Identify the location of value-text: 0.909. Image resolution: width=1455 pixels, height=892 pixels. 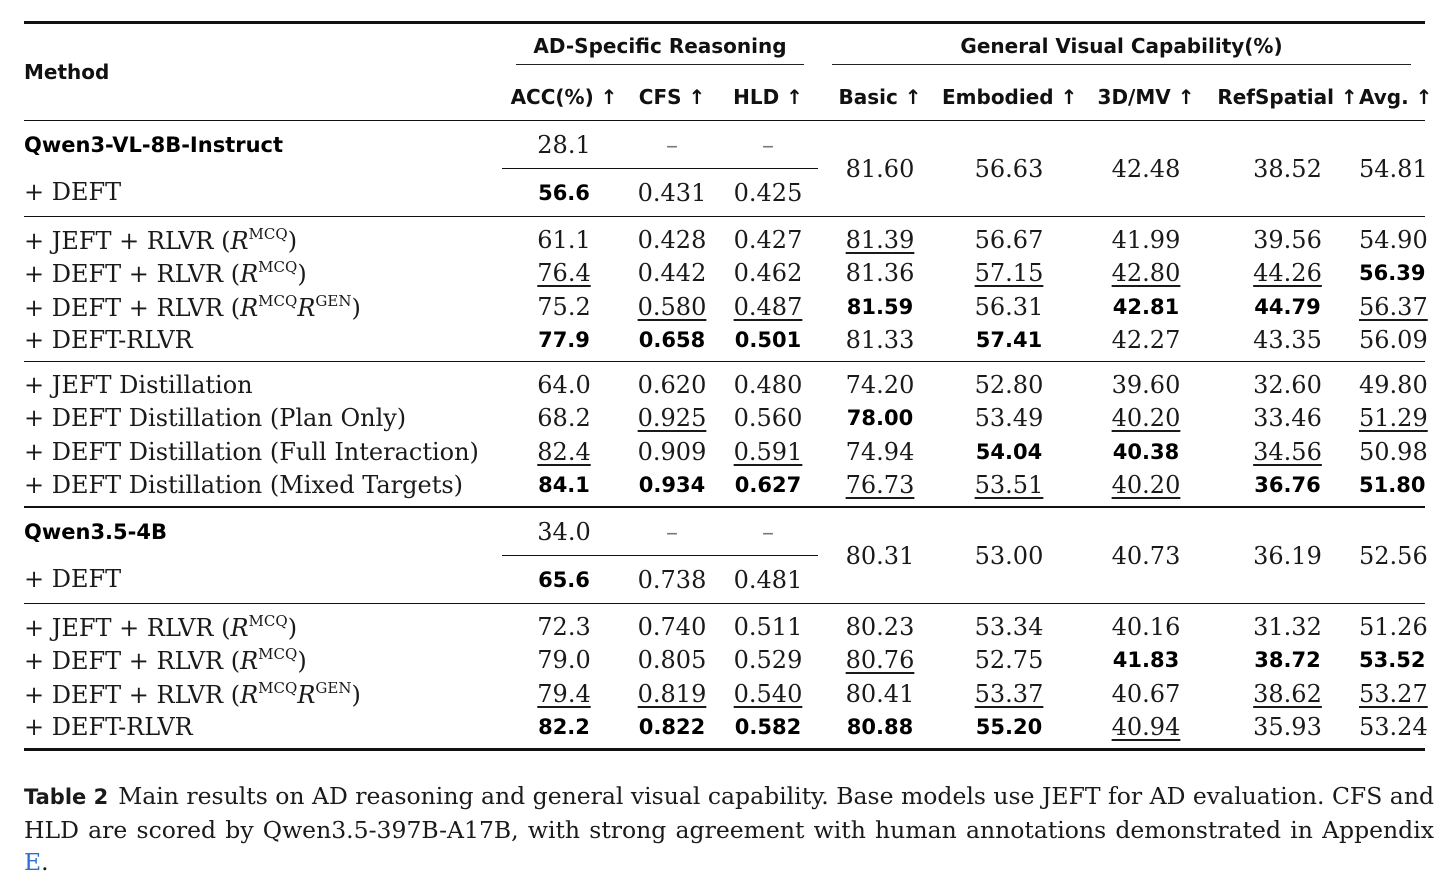
(672, 451).